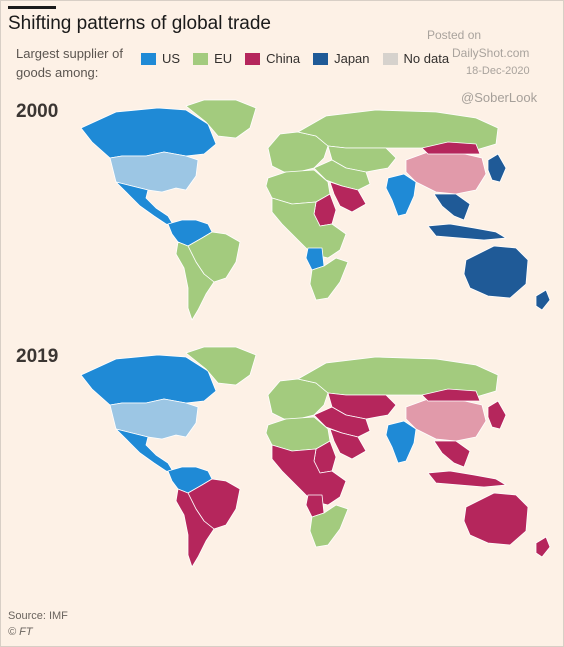 Image resolution: width=564 pixels, height=647 pixels. I want to click on legend-swatch-china, so click(253, 58).